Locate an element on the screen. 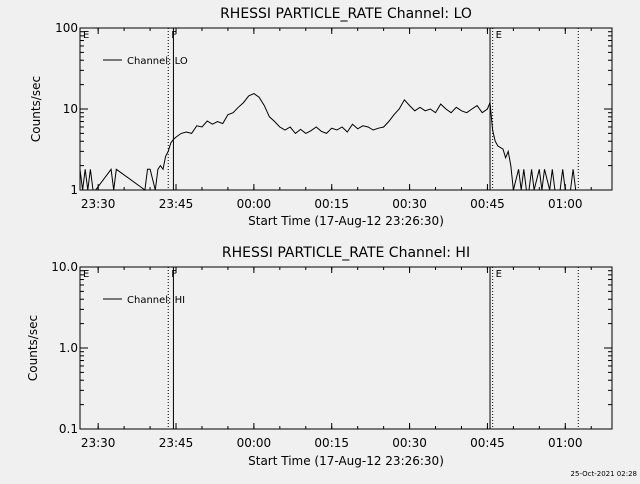 The width and height of the screenshot is (640, 484). chart-title: RHESSI PARTICLE_RATE Channel: HI is located at coordinates (346, 253).